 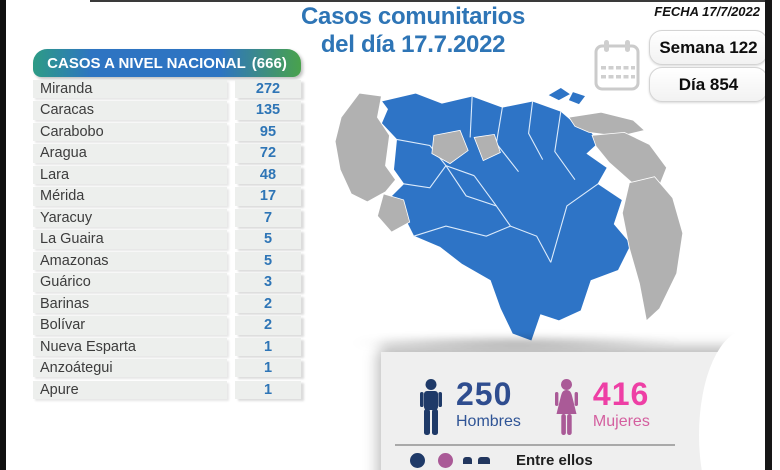 I want to click on page-title: Casos comunitarios del día 17.7.2022, so click(x=413, y=31).